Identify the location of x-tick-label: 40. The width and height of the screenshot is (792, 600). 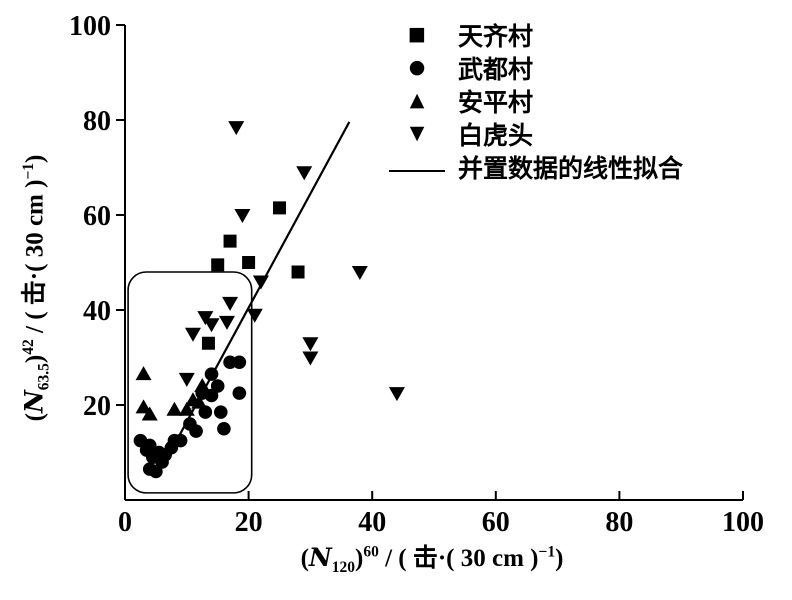
(372, 522).